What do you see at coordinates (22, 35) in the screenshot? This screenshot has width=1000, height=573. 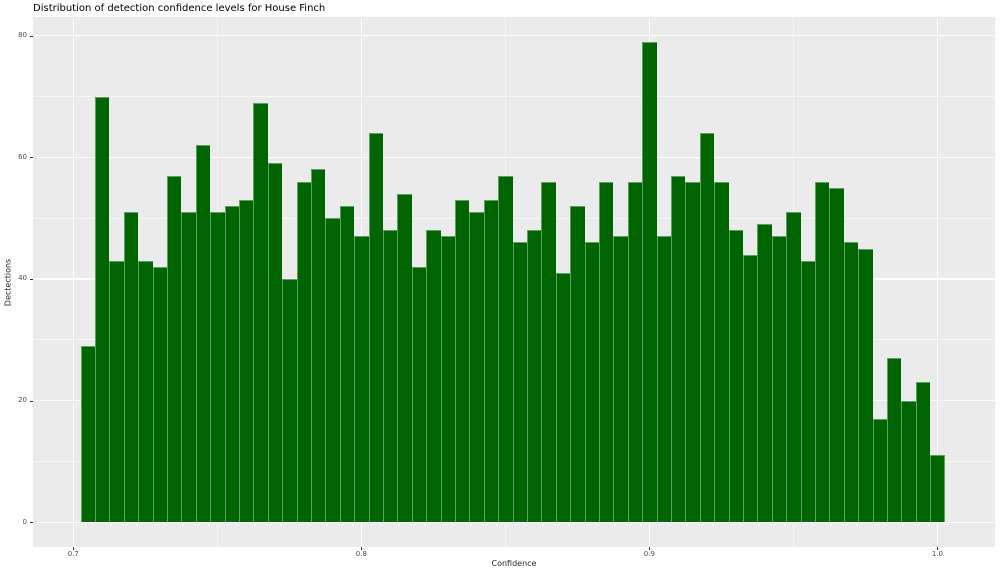 I see `y-tick-label: 80` at bounding box center [22, 35].